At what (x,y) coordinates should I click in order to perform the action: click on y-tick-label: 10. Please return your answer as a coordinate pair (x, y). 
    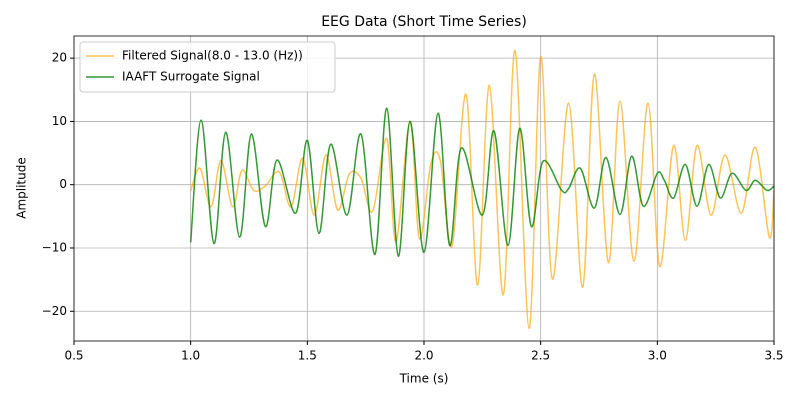
    Looking at the image, I should click on (59, 121).